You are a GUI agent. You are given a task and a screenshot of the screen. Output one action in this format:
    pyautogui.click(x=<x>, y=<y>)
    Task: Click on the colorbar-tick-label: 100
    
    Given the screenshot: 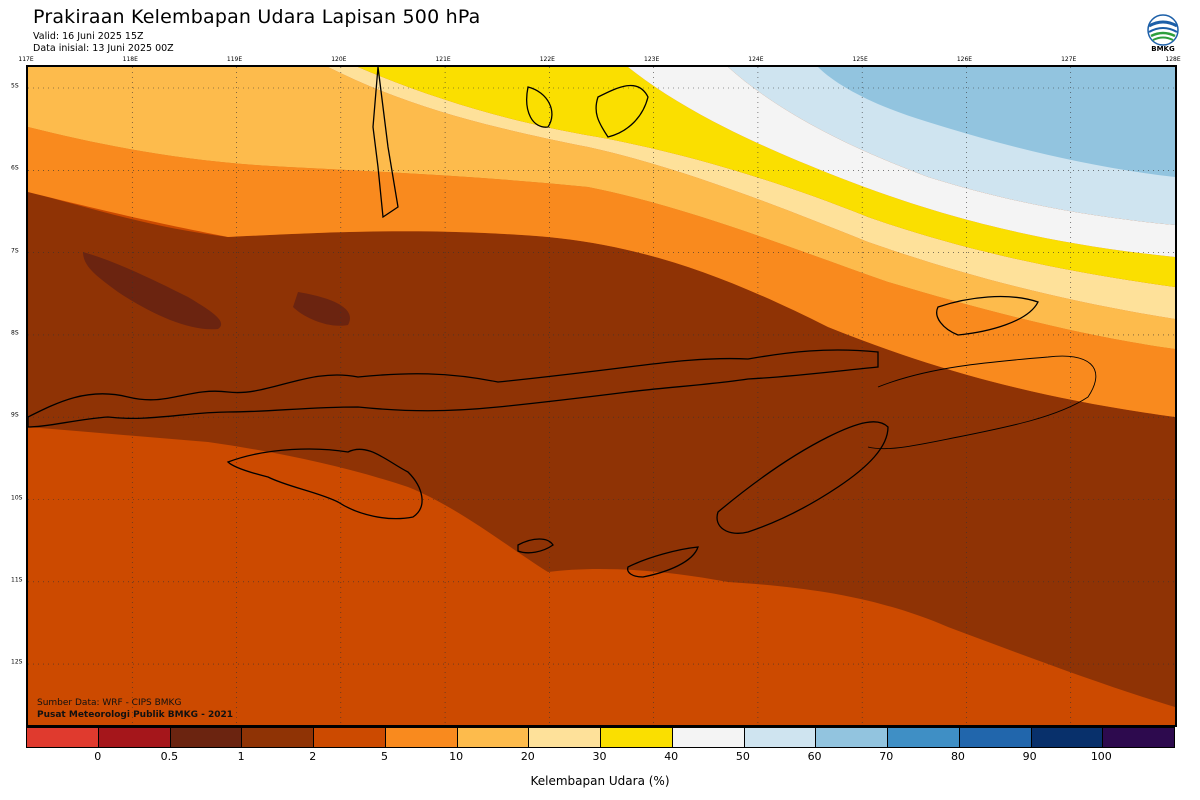 What is the action you would take?
    pyautogui.click(x=1101, y=756)
    